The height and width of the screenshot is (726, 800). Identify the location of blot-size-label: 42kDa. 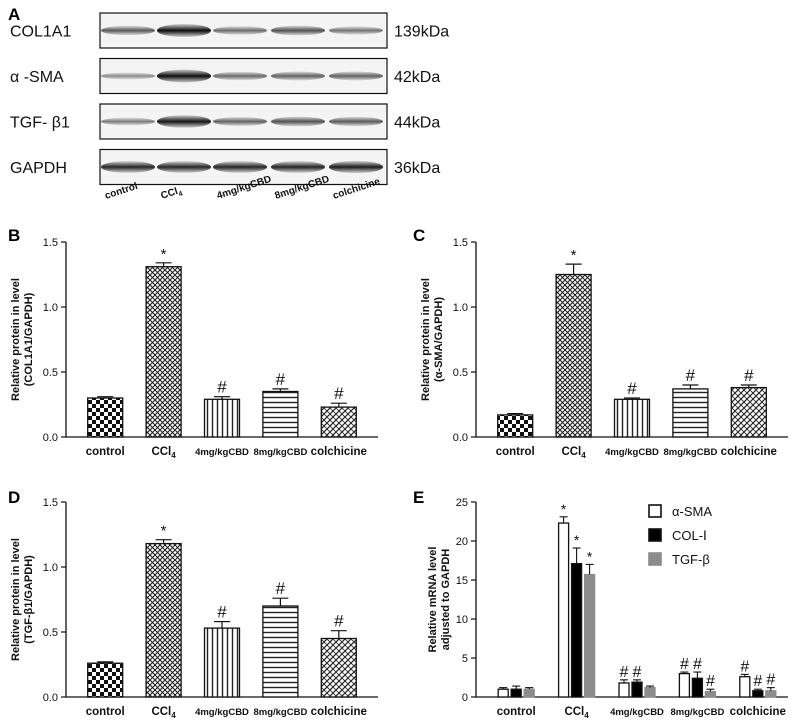
(417, 77).